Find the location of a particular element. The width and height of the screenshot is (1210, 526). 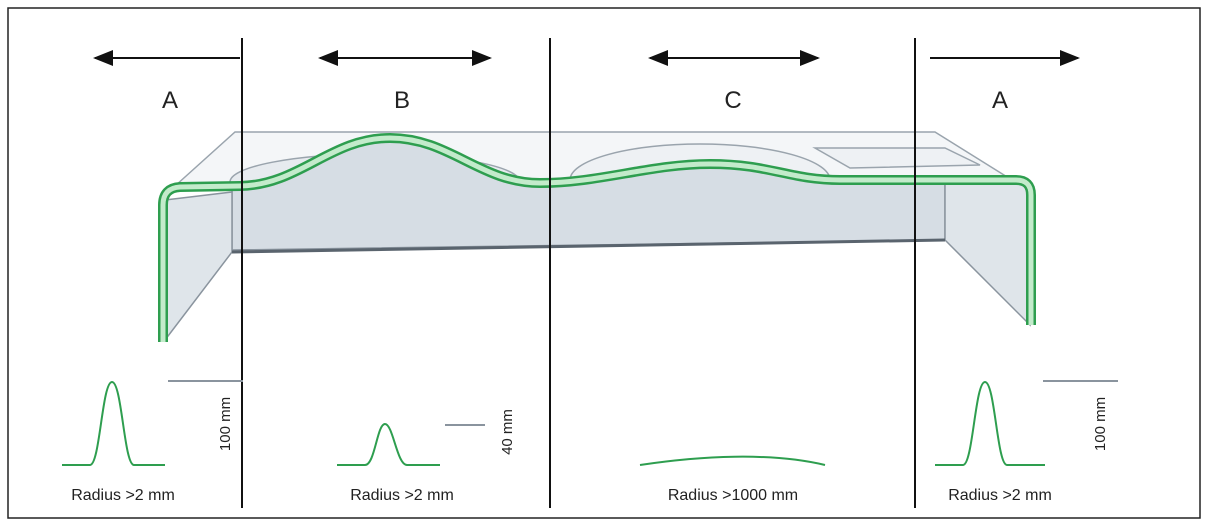

profiles is located at coordinates (553, 423).